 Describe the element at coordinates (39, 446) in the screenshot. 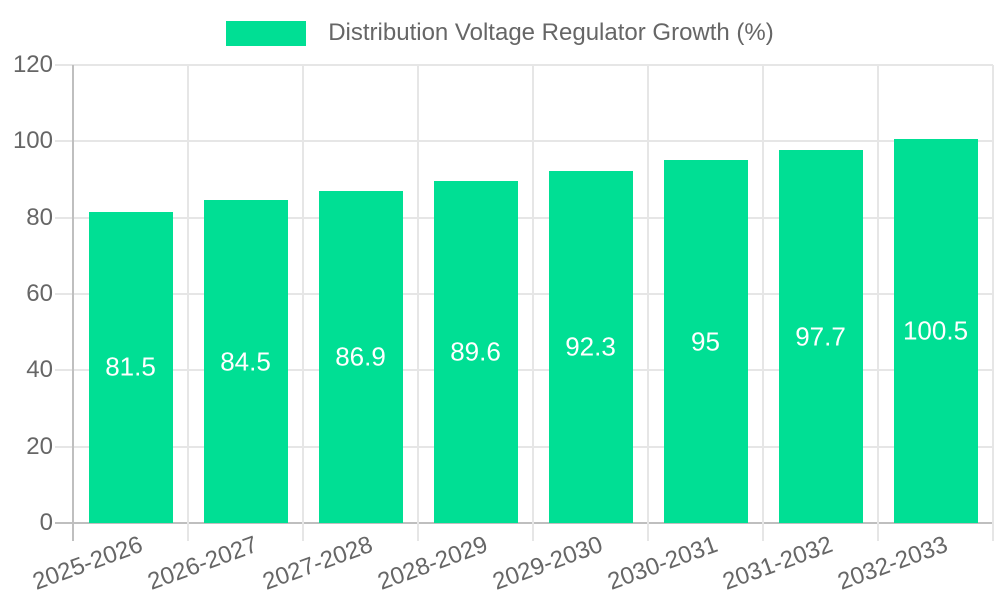

I see `y-axis-tick-label: 20` at that location.